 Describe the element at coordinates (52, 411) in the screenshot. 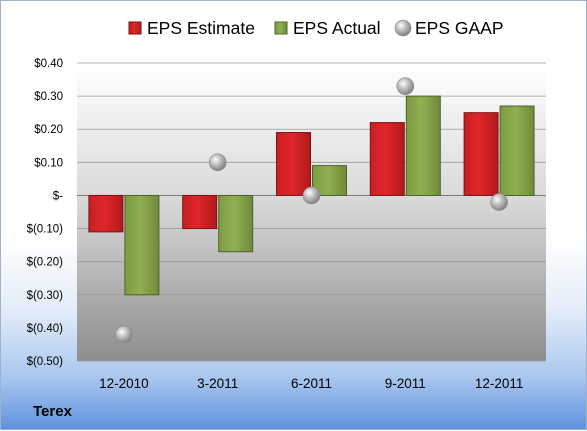

I see `company-label: Terex` at that location.